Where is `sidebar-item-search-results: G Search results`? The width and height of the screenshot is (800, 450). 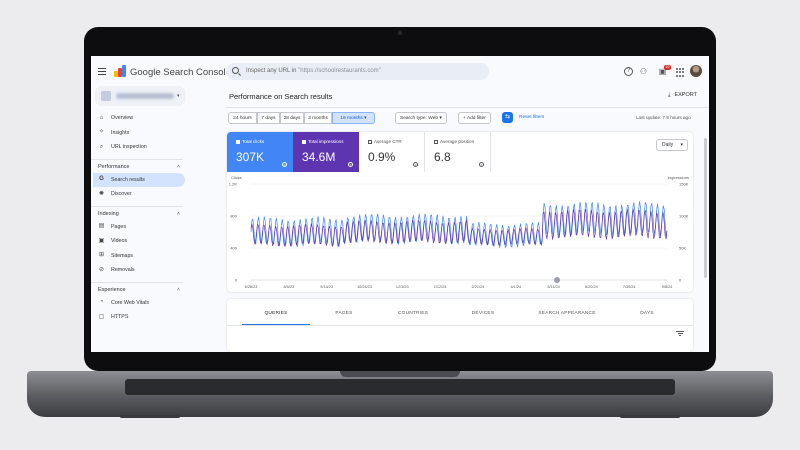
sidebar-item-search-results: G Search results is located at coordinates (139, 179).